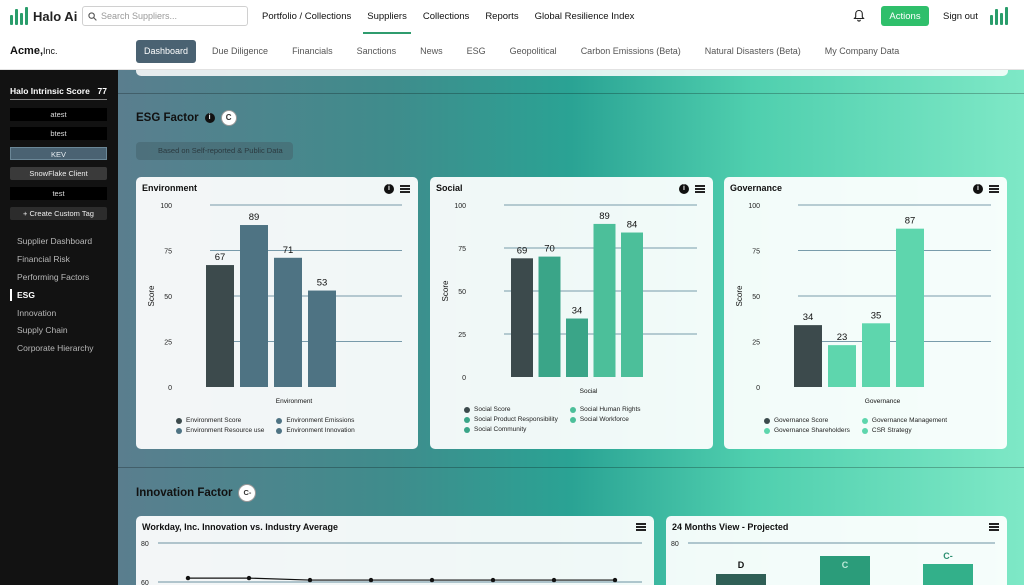 The height and width of the screenshot is (585, 1024). What do you see at coordinates (446, 16) in the screenshot?
I see `nav-collections: Collections` at bounding box center [446, 16].